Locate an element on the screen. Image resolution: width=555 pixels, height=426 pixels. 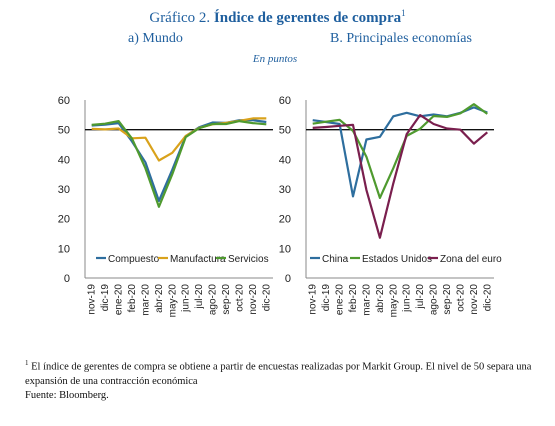
panel-b-label: B. Principales economías is located at coordinates (401, 38).